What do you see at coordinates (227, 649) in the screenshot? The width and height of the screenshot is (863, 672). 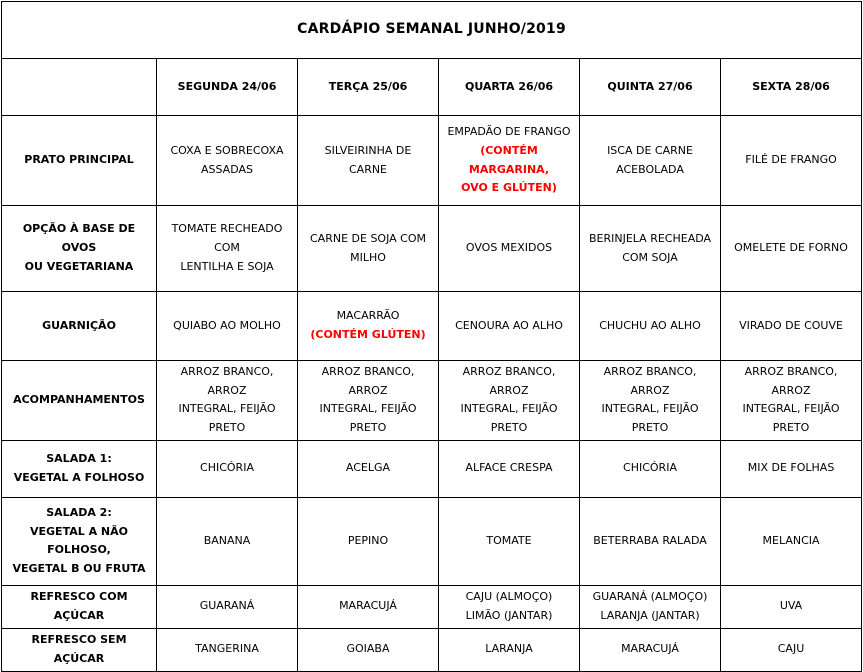 I see `menu-cell: TANGERINA` at bounding box center [227, 649].